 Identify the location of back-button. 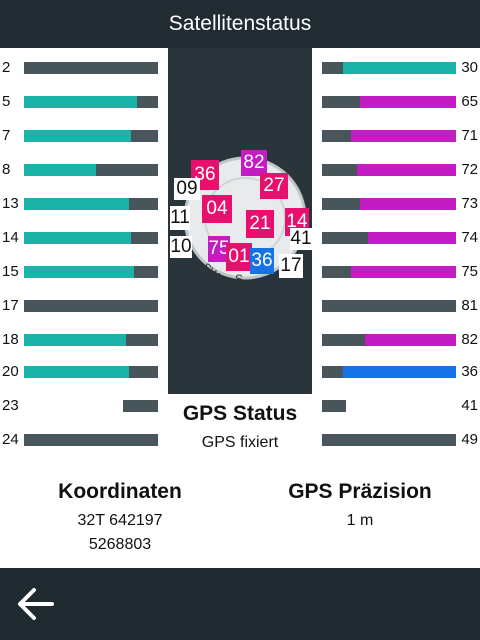
(36, 604).